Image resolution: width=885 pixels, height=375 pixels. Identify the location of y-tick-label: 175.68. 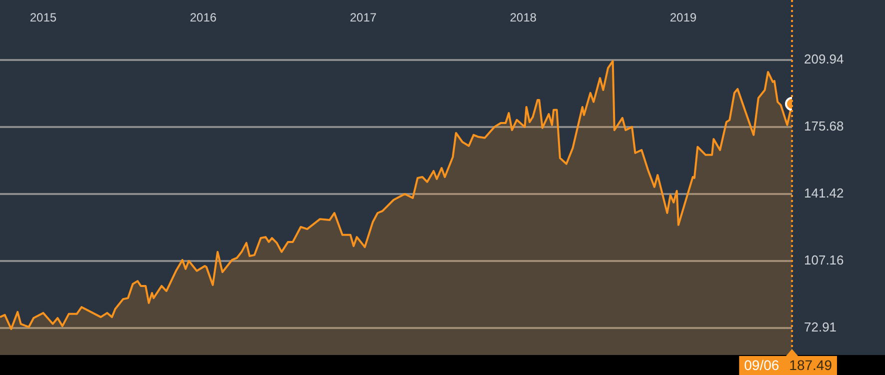
(824, 126).